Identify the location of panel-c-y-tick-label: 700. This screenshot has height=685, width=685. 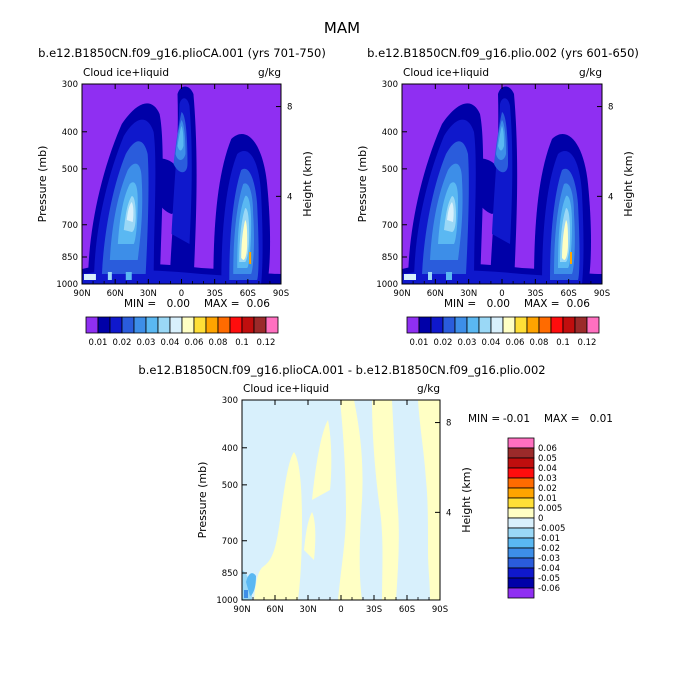
(230, 542).